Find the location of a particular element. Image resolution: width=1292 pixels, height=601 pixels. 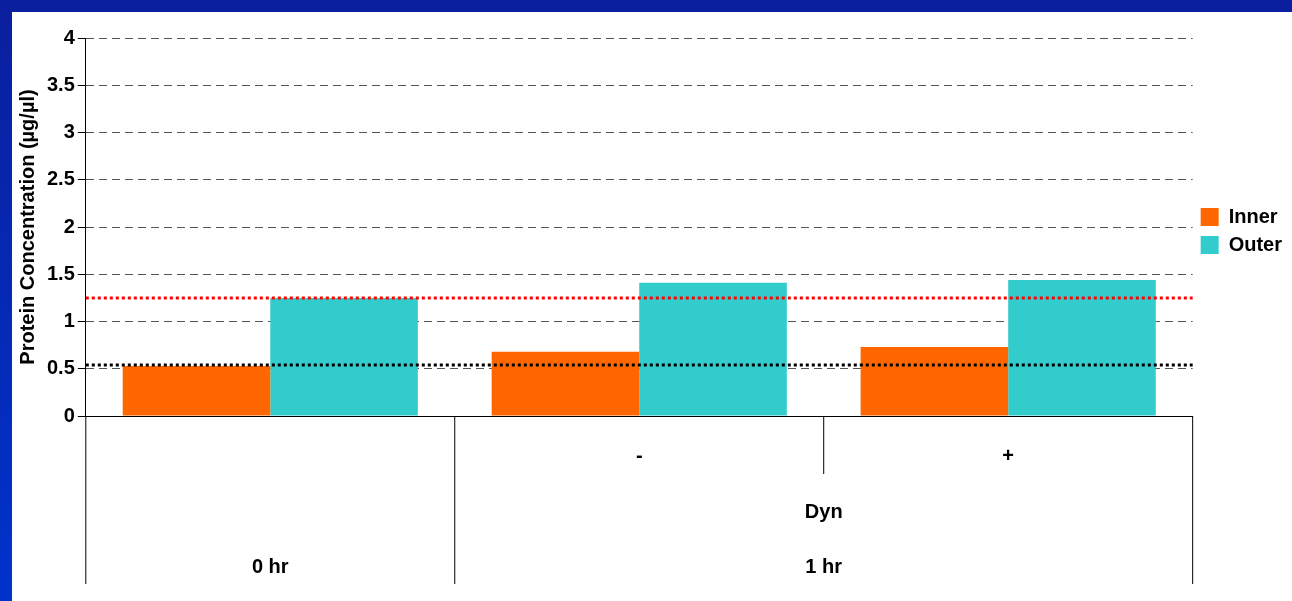

y-tick-label: 2.5 is located at coordinates (60, 178).